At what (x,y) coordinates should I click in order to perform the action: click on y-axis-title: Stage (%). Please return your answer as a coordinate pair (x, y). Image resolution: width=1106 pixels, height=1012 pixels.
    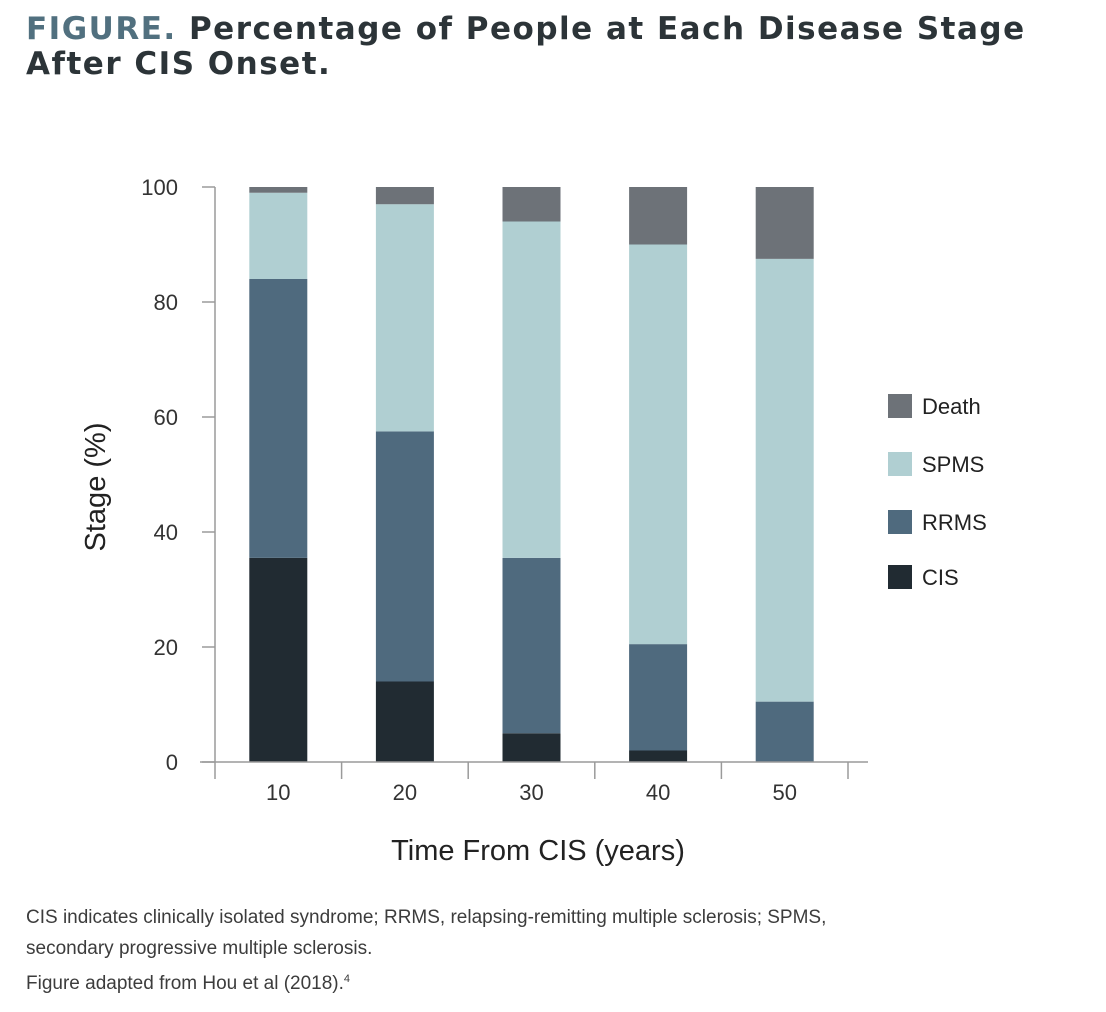
    Looking at the image, I should click on (96, 487).